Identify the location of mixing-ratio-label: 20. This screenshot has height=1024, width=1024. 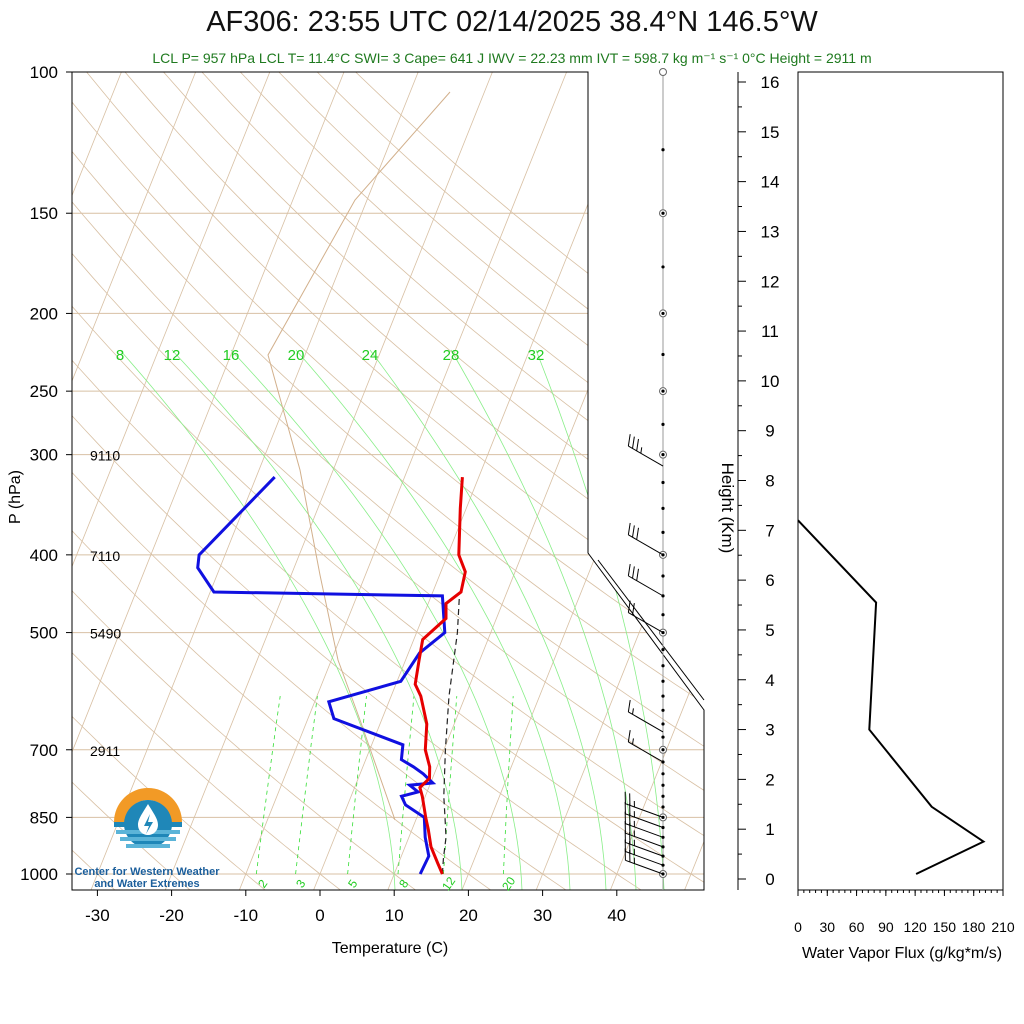
(296, 355).